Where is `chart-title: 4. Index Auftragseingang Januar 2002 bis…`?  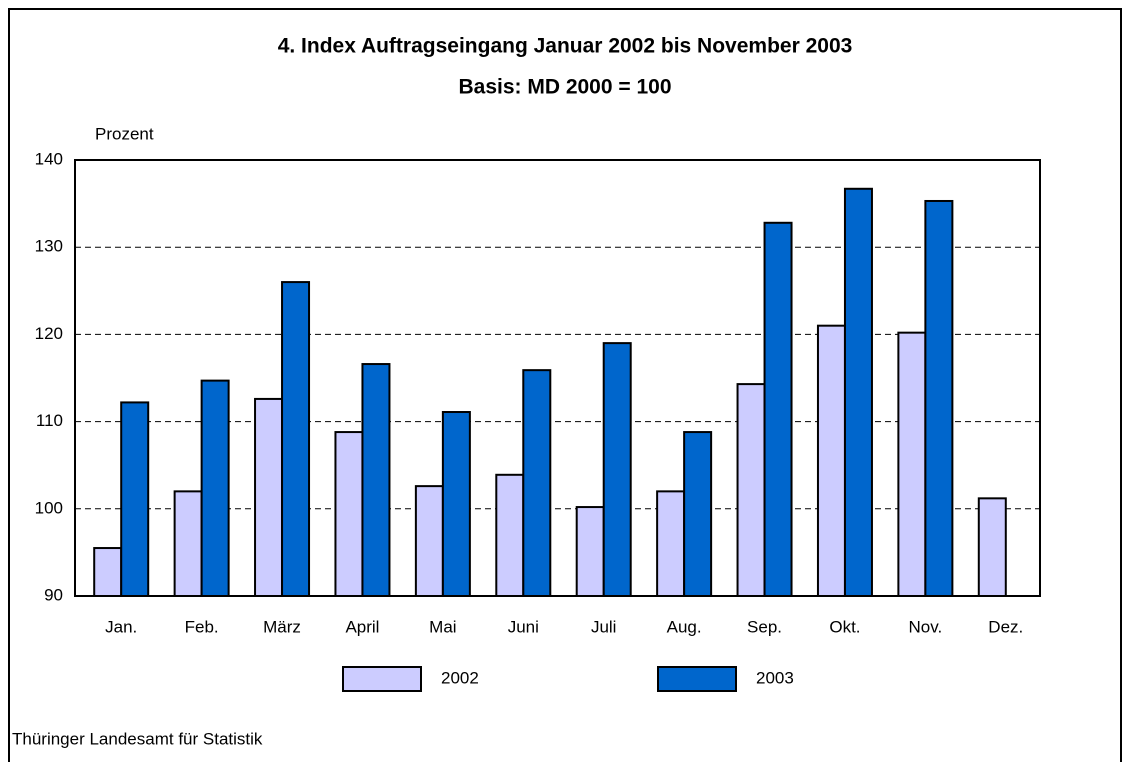 chart-title: 4. Index Auftragseingang Januar 2002 bis… is located at coordinates (565, 46).